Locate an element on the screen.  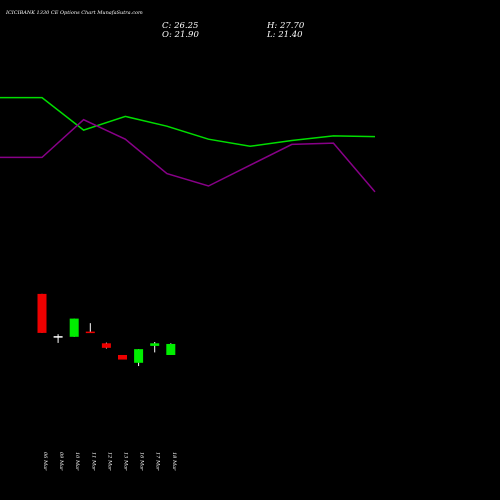
x-tick-label: 12 Mar is located at coordinates (109, 461).